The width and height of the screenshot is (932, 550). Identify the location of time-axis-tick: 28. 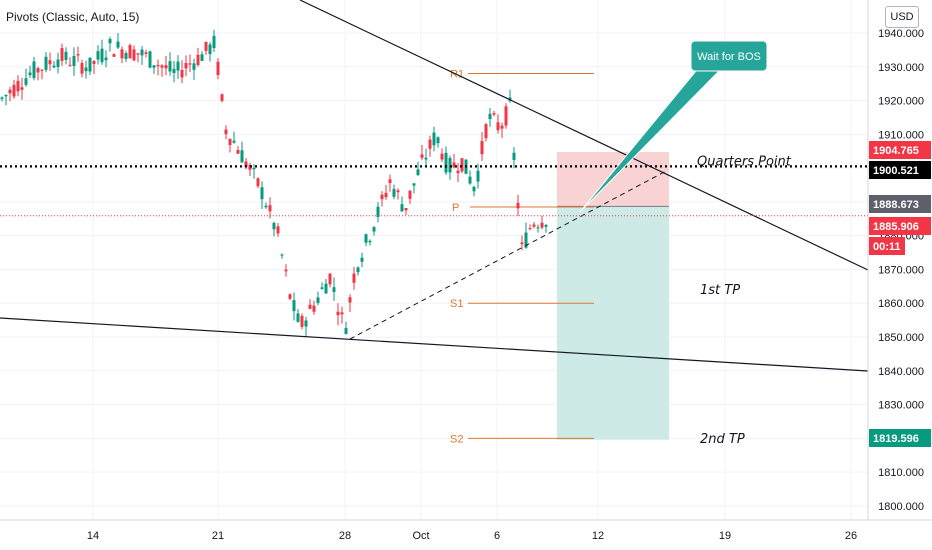
(345, 536).